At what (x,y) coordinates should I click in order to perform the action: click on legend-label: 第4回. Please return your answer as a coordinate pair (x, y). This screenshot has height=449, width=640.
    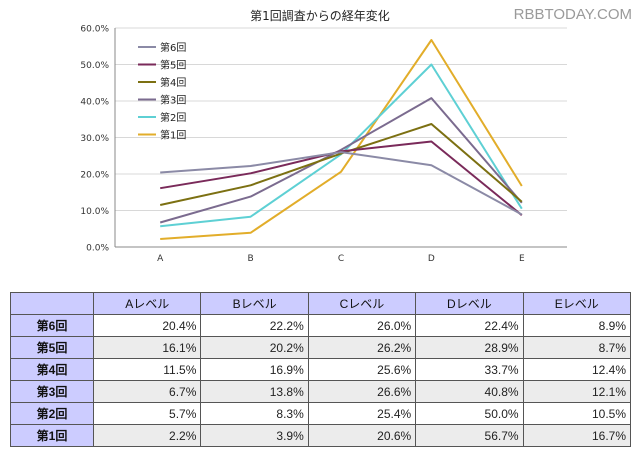
    Looking at the image, I should click on (173, 82).